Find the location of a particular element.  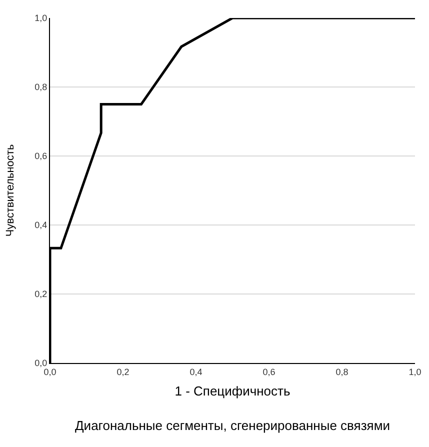

y-axis-title: Чувствительность is located at coordinates (10, 190).